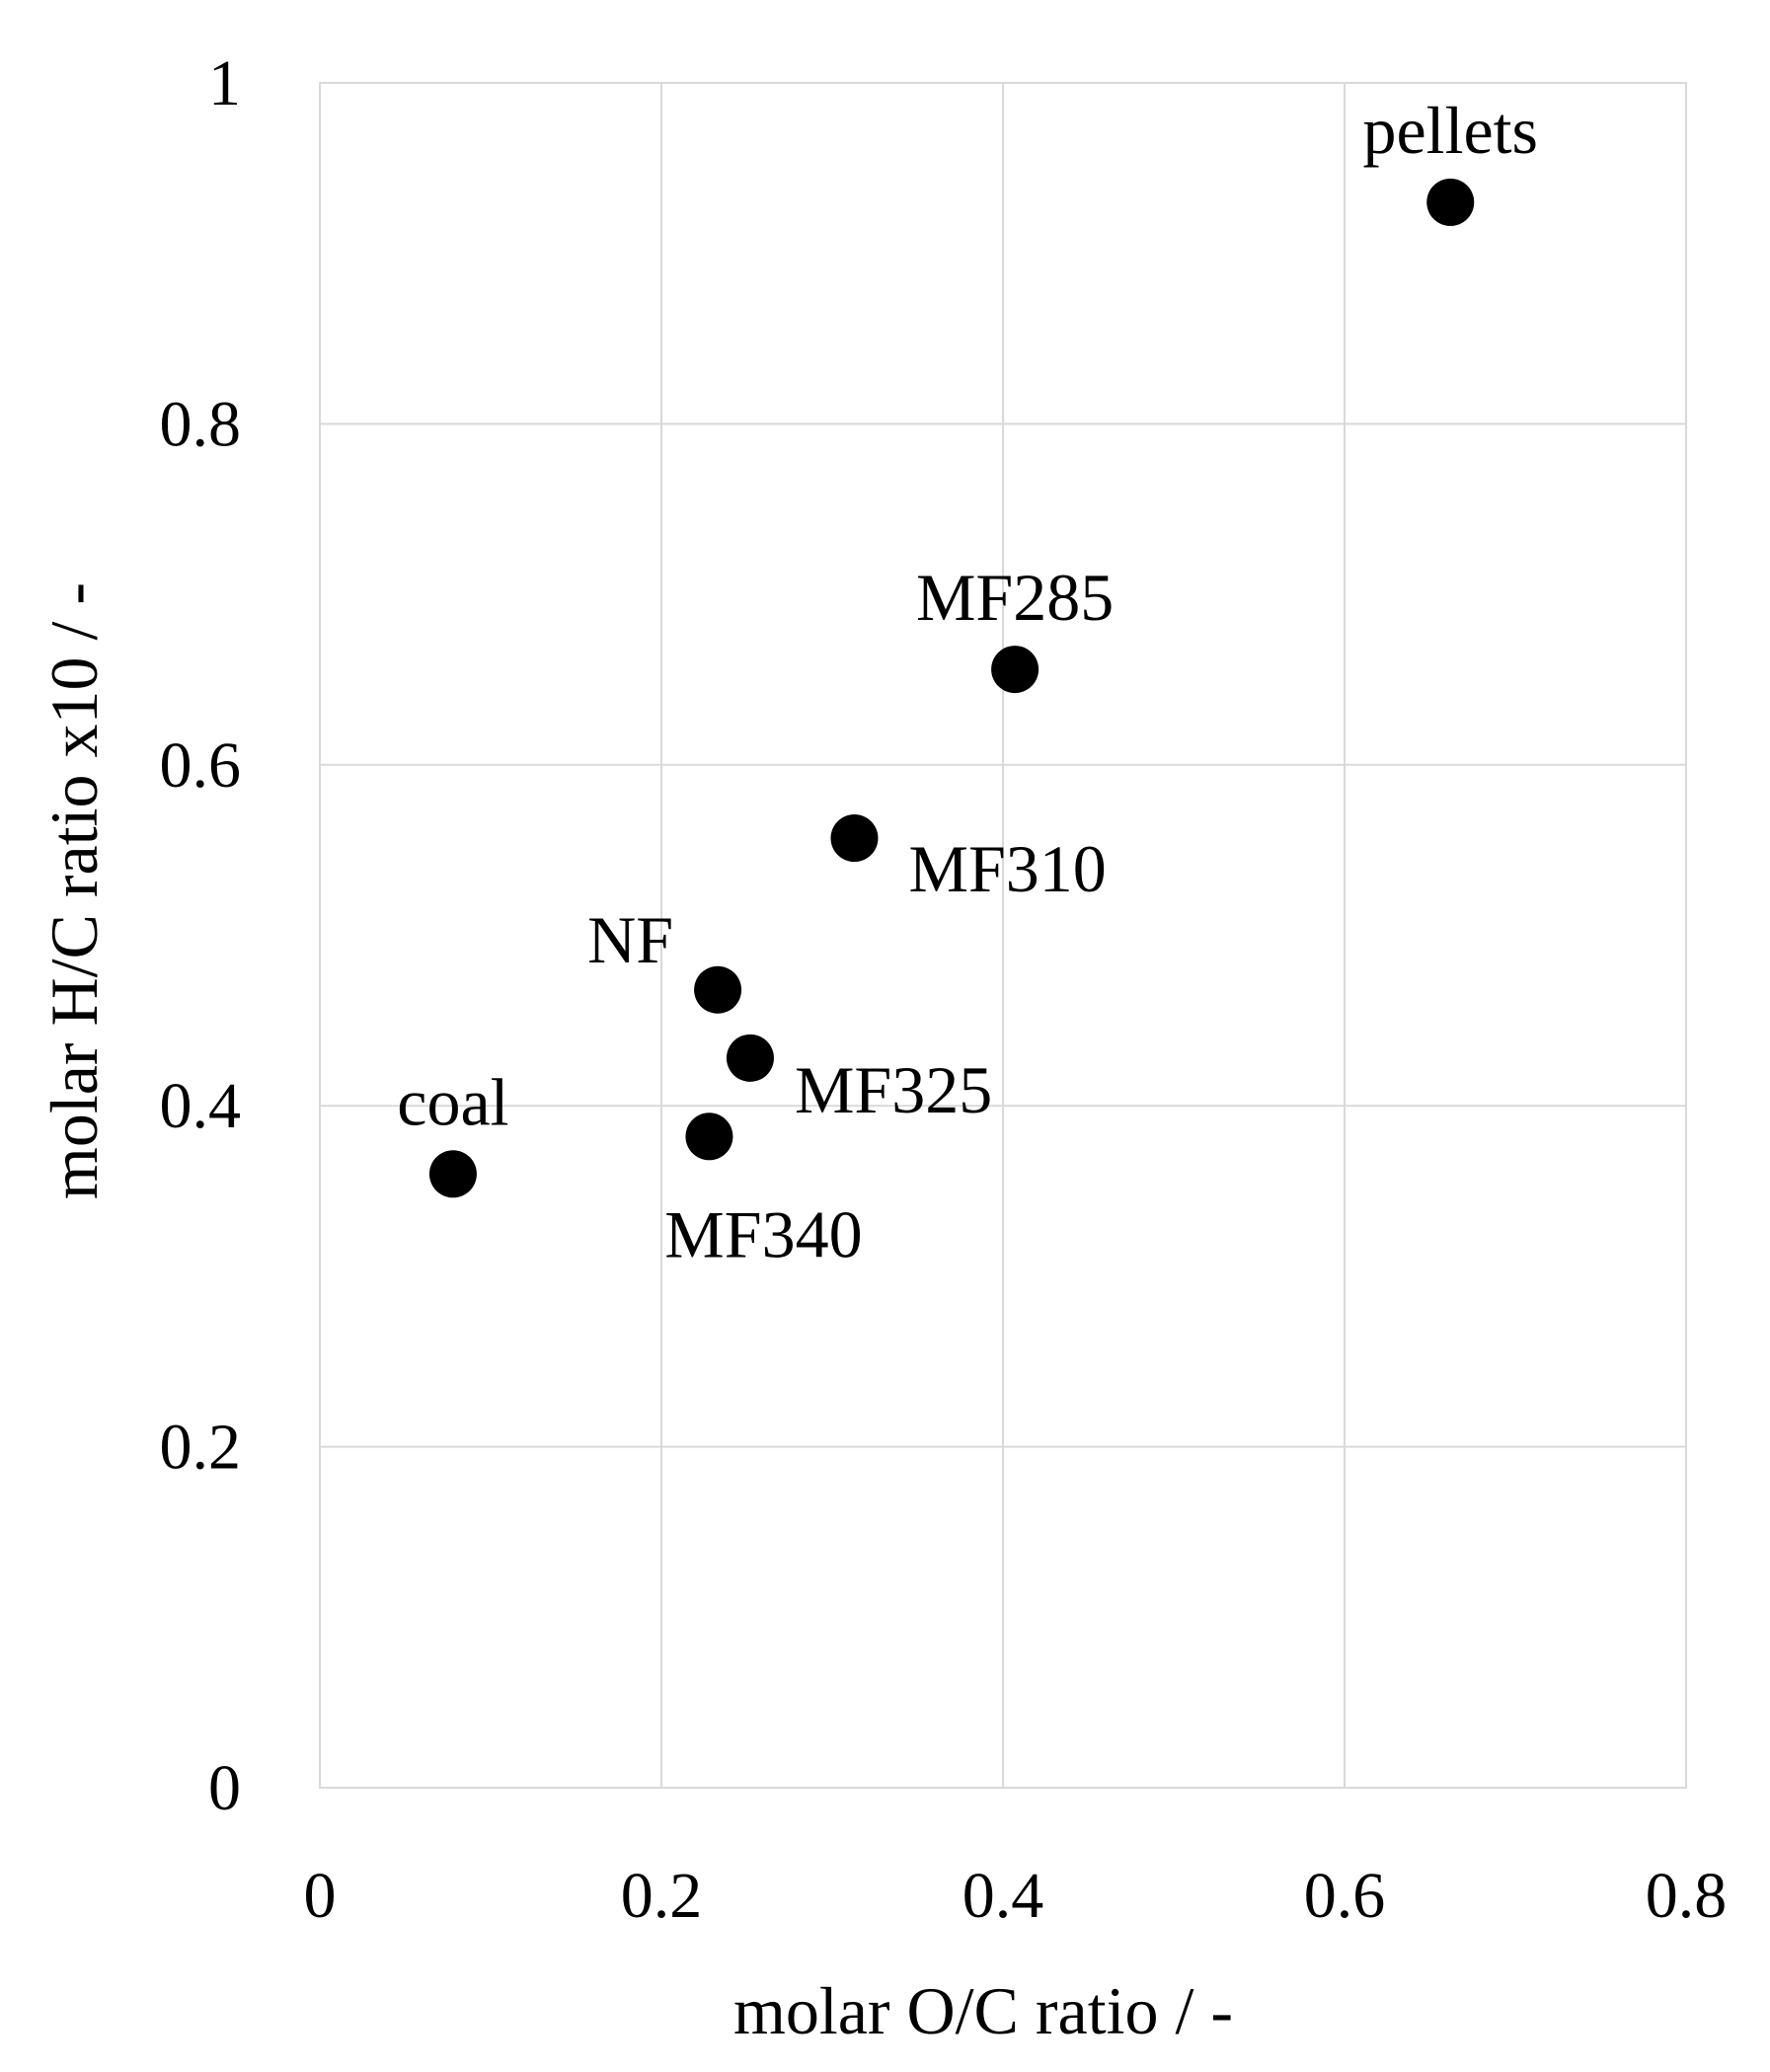 This screenshot has height=2072, width=1770. What do you see at coordinates (750, 1058) in the screenshot?
I see `data-point-mf325` at bounding box center [750, 1058].